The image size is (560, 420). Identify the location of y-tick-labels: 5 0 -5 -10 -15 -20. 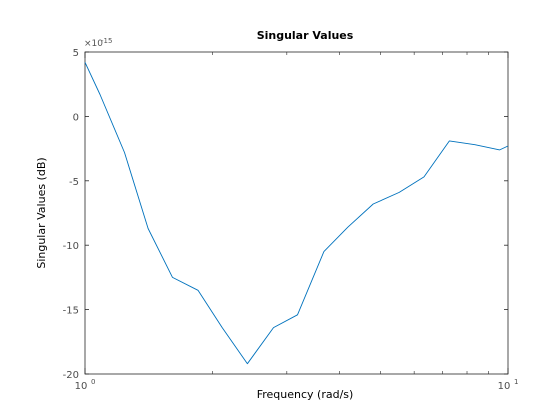
(71, 214).